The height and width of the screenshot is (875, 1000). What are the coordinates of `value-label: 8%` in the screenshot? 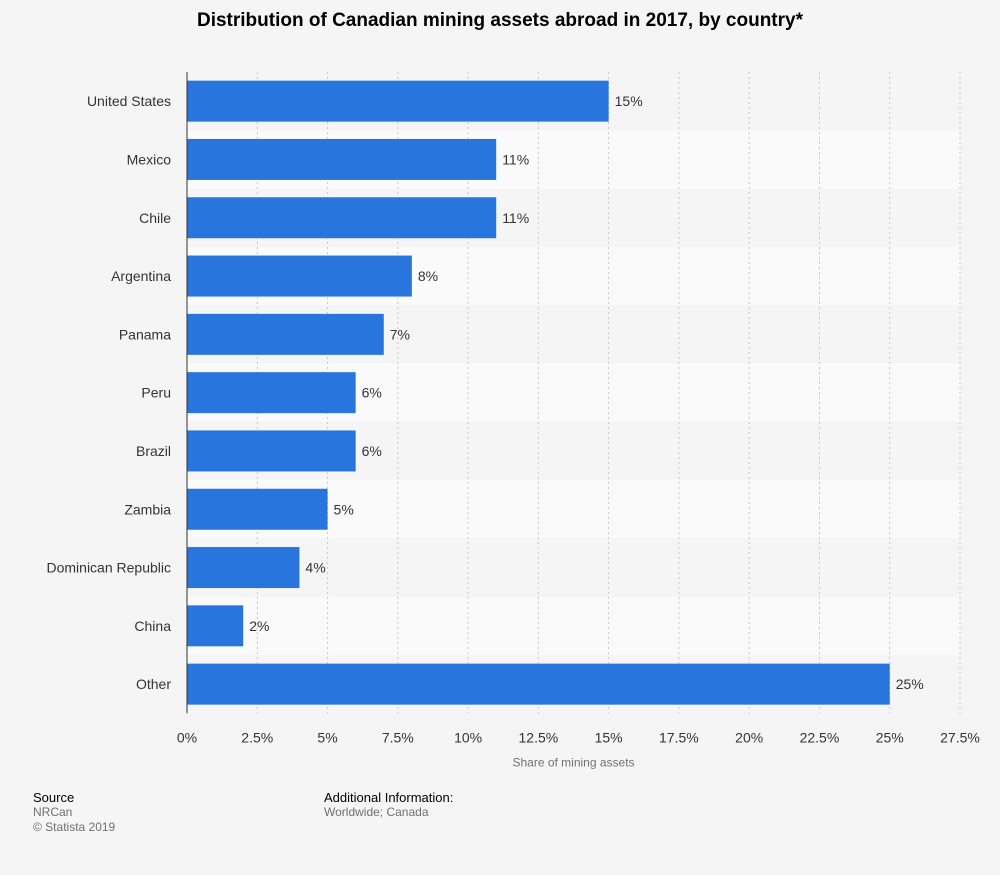 It's located at (428, 276).